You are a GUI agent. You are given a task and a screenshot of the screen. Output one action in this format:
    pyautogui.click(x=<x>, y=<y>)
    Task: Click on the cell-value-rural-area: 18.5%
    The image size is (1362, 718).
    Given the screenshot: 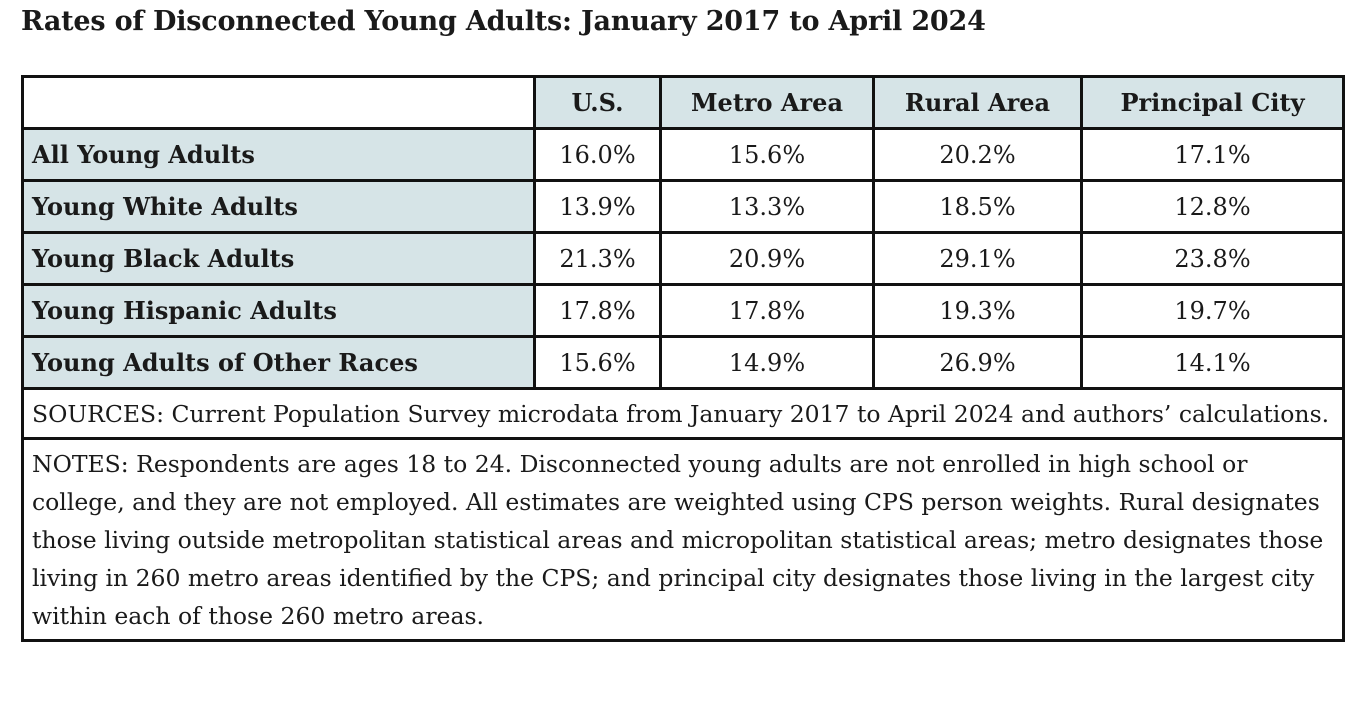 What is the action you would take?
    pyautogui.click(x=977, y=206)
    